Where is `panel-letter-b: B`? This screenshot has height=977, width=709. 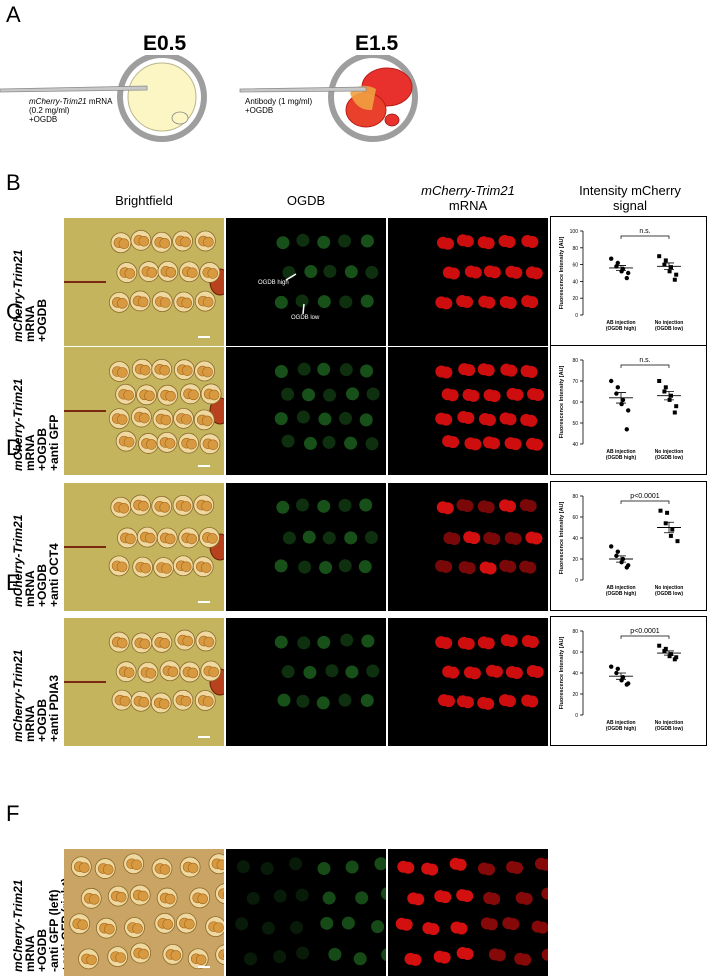
panel-letter-b: B is located at coordinates (13, 182).